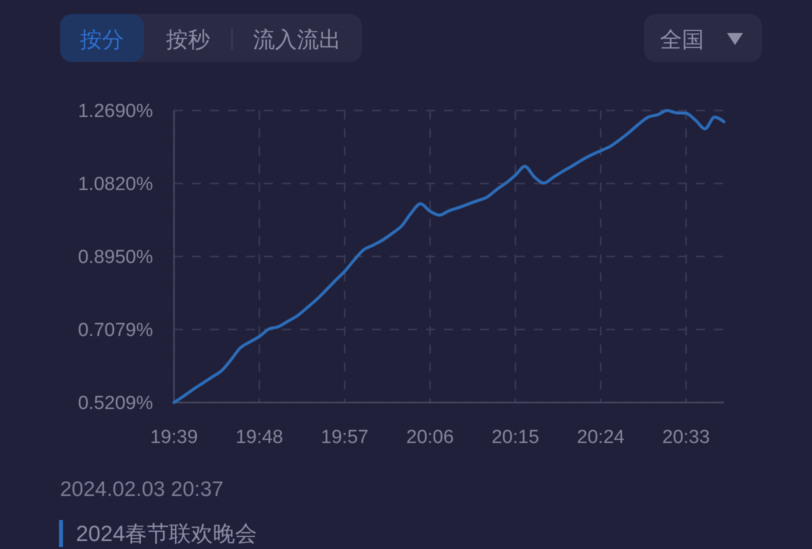 The image size is (812, 549). What do you see at coordinates (344, 437) in the screenshot?
I see `x-tick-label: 19:57` at bounding box center [344, 437].